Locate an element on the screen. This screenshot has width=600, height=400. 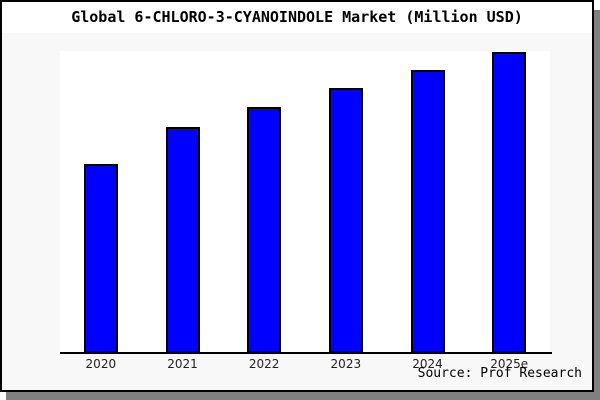
bar-2024 is located at coordinates (427, 211).